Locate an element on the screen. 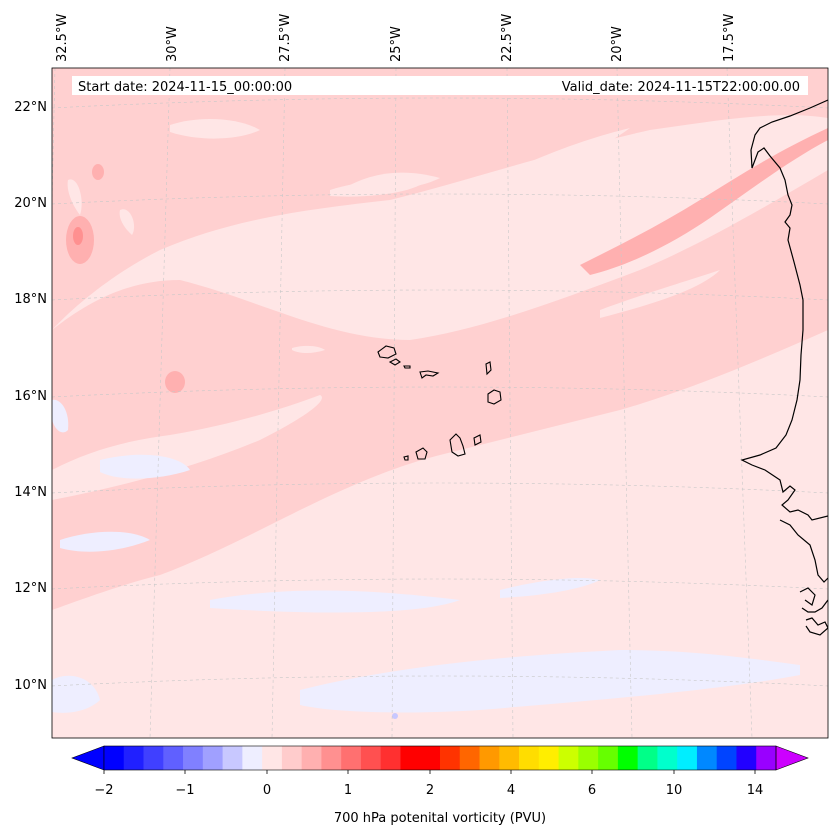  island-brava is located at coordinates (406, 458).